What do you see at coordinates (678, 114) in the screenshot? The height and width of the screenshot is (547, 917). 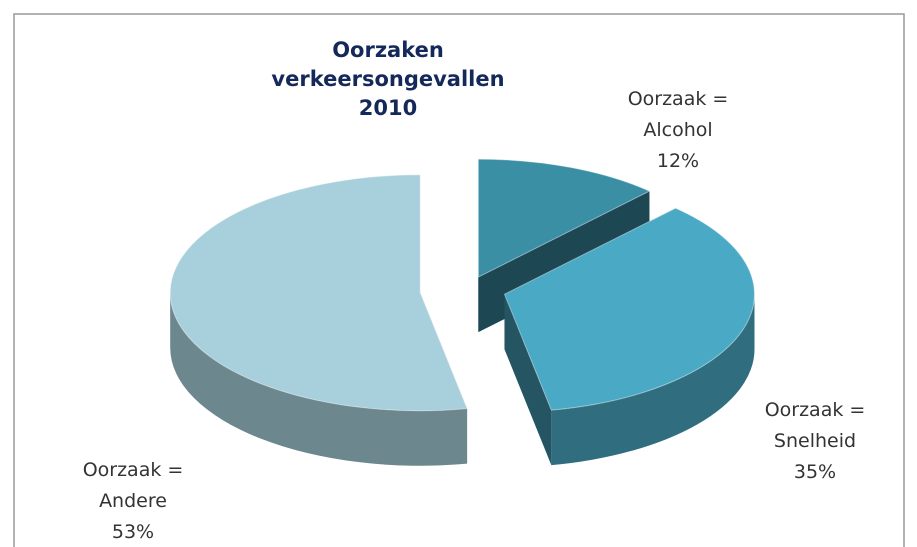 I see `category-label: Oorzaak = Alcohol` at bounding box center [678, 114].